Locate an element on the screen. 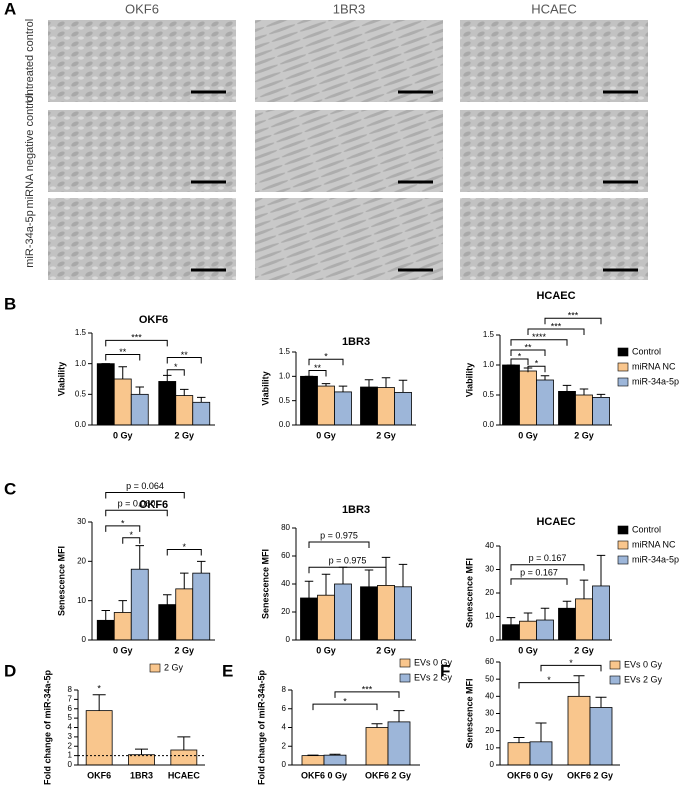  significance-label: *** is located at coordinates (367, 689).